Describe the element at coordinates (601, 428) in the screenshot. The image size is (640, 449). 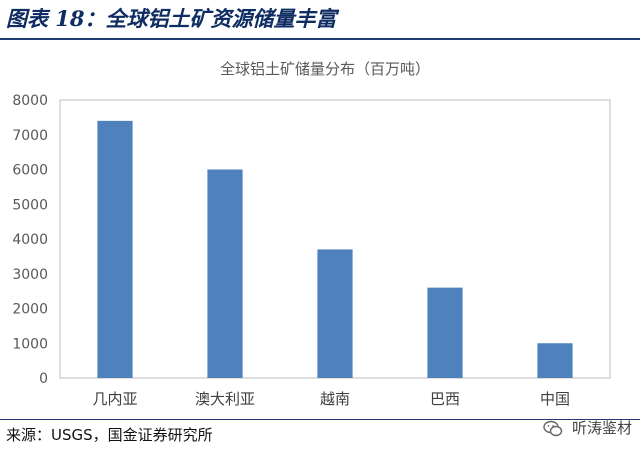
I see `watermark-text: 听涛鉴材` at that location.